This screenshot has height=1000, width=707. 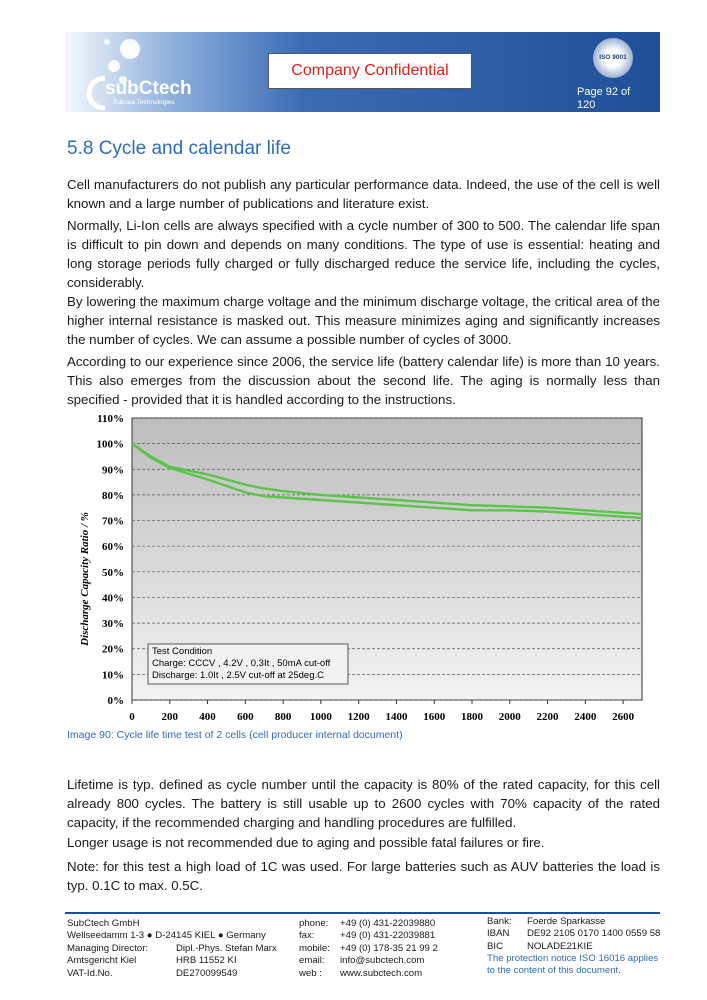 I want to click on page-number: Page 92 of 120, so click(x=604, y=98).